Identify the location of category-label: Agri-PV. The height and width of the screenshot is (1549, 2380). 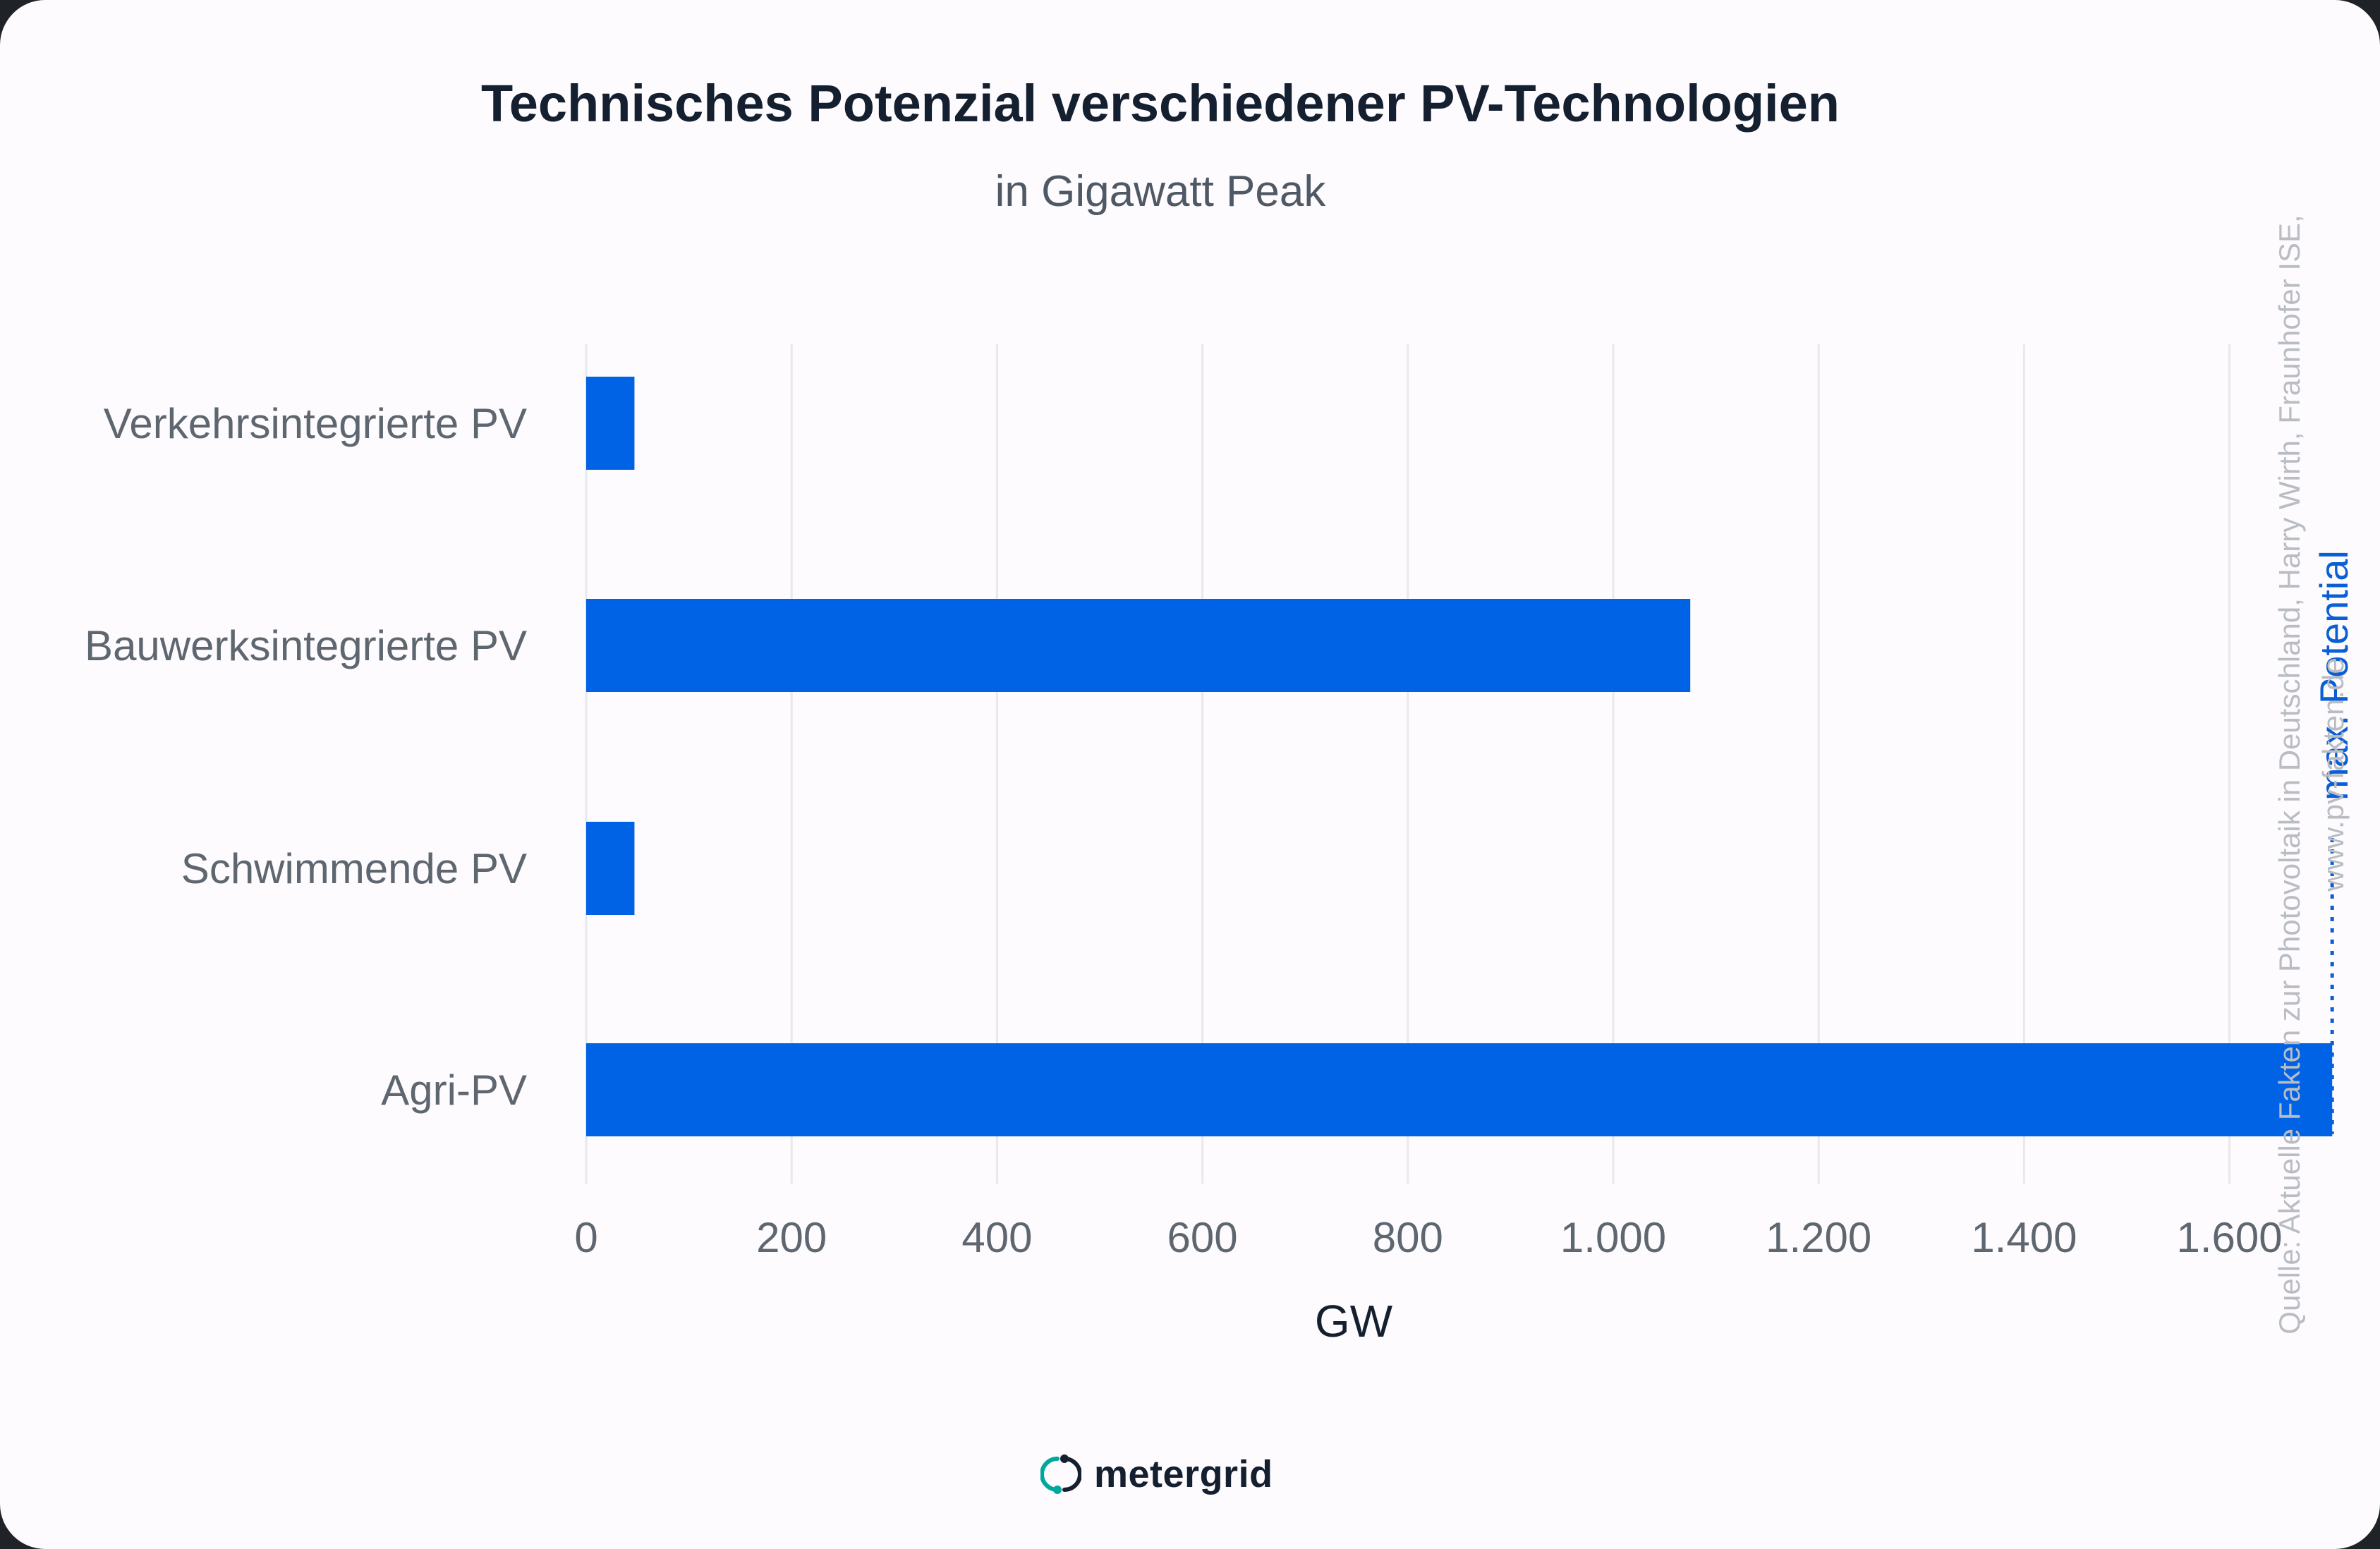
(454, 1090).